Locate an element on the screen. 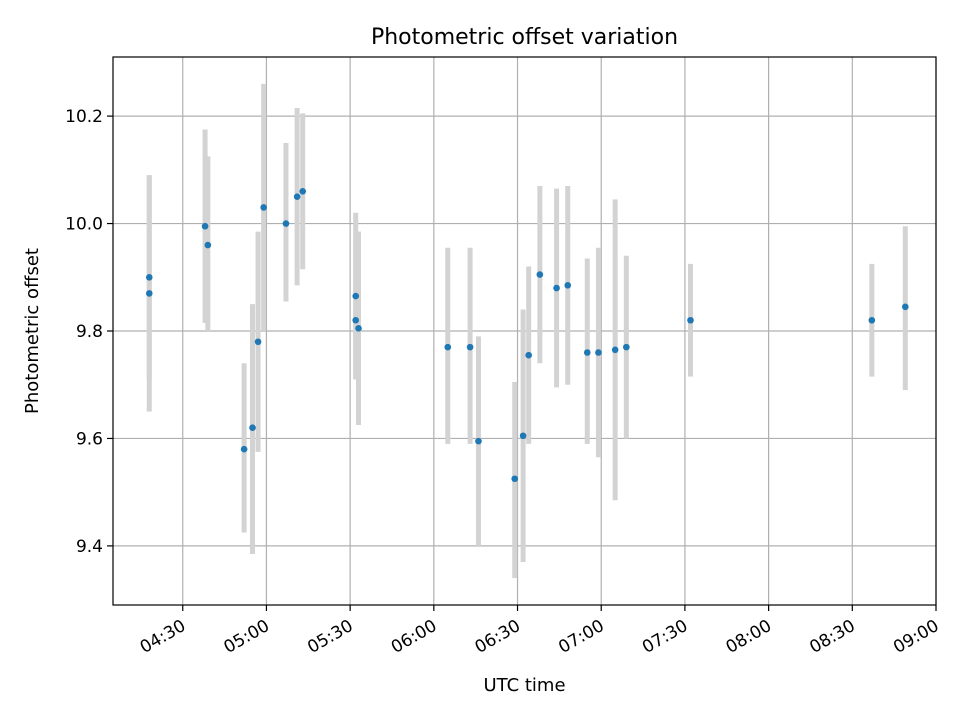 Image resolution: width=960 pixels, height=720 pixels. y-axis-label: Photometric offset is located at coordinates (32, 331).